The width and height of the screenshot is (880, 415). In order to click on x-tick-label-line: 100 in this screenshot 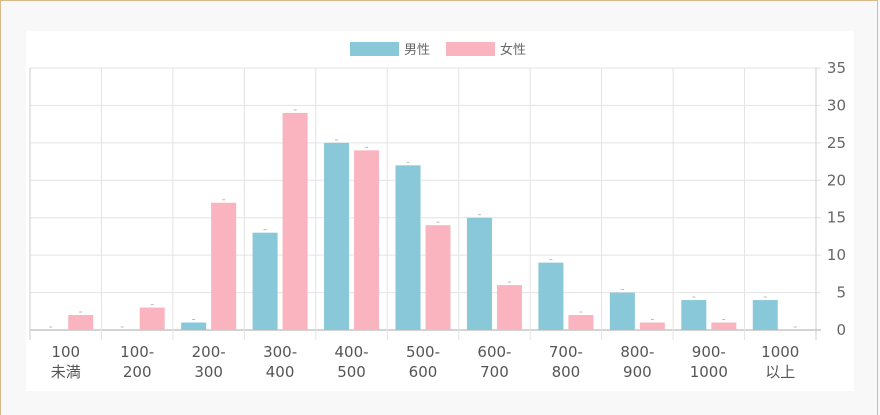, I will do `click(65, 352)`.